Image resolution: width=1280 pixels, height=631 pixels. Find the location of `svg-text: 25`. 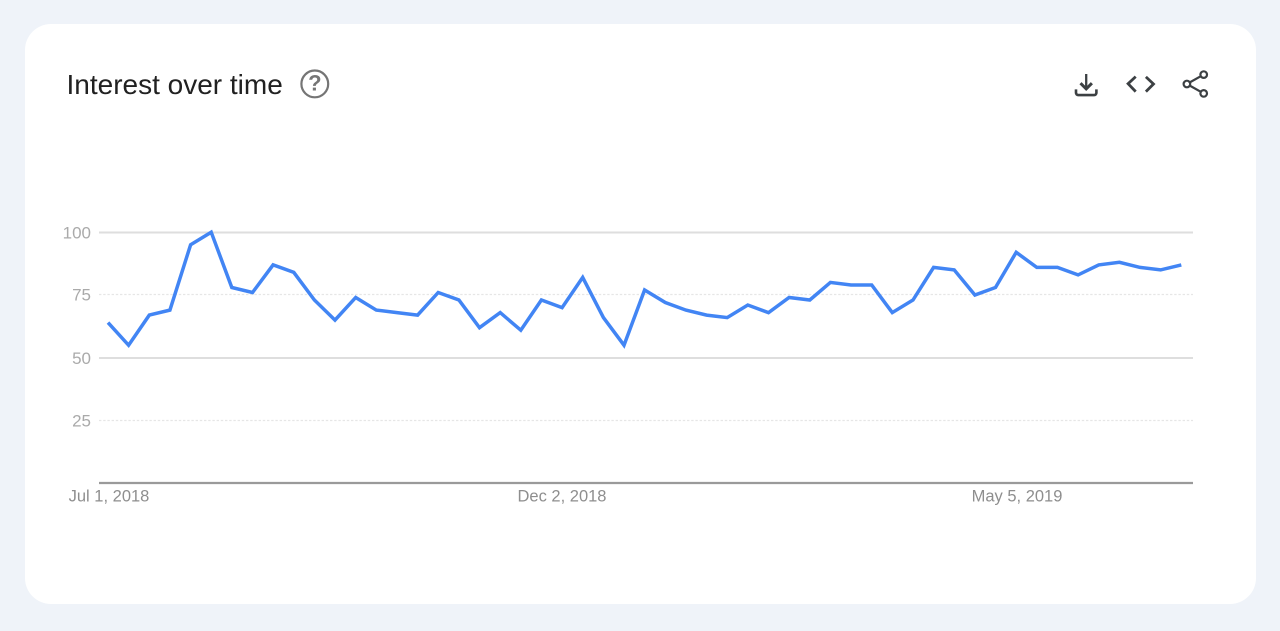

svg-text: 25 is located at coordinates (81, 420).